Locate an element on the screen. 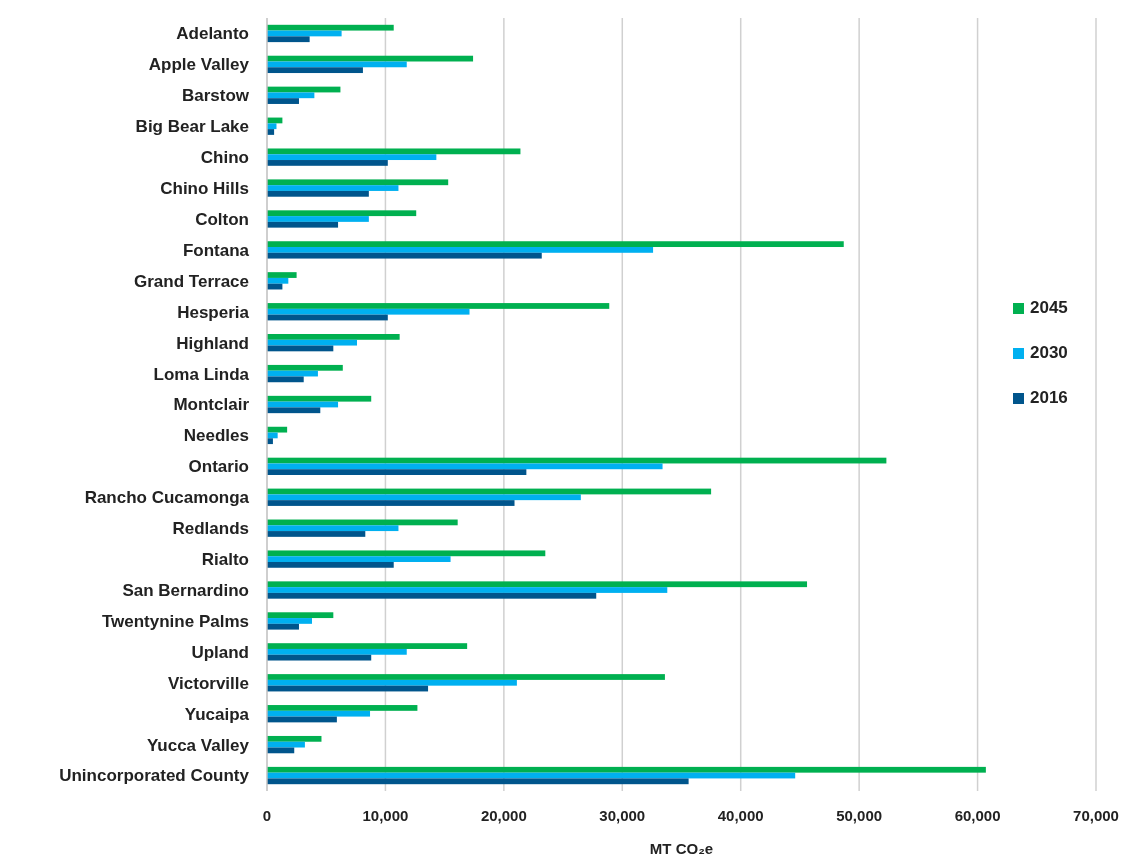 The width and height of the screenshot is (1121, 855). x-tick-label: 10,000 is located at coordinates (385, 815).